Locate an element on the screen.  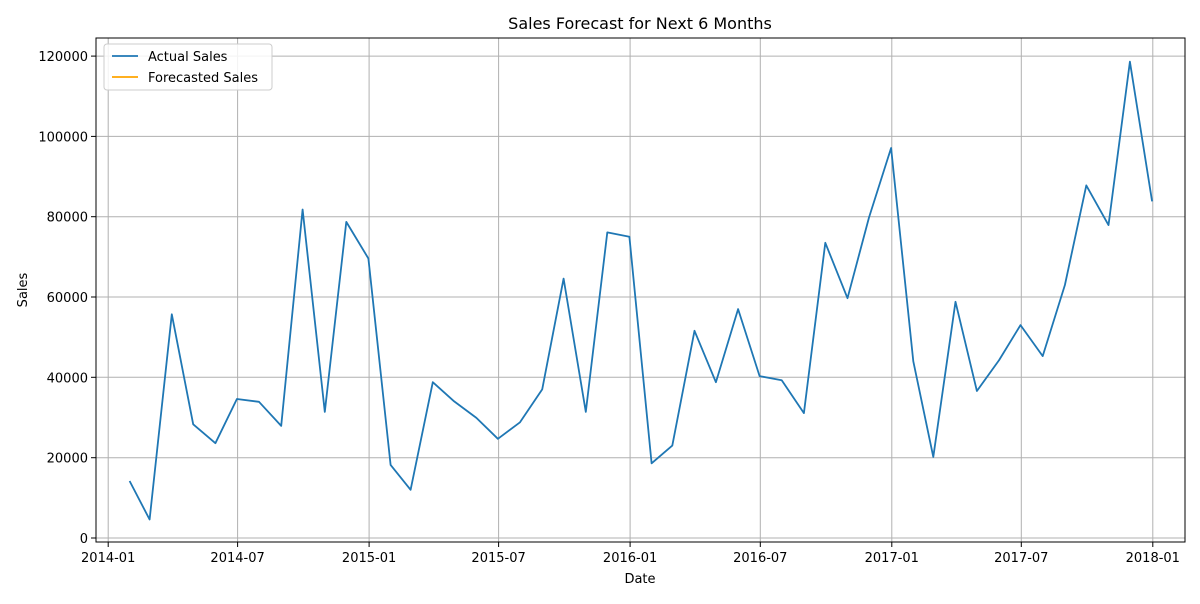
legend-box is located at coordinates (188, 67).